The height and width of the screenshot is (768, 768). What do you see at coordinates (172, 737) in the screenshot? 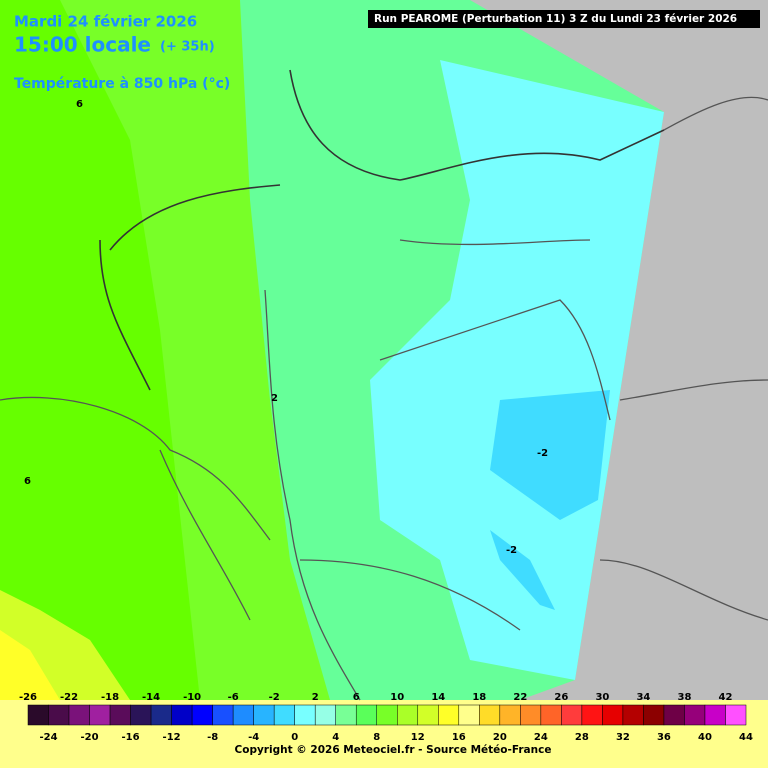
I see `legend-label: -12` at bounding box center [172, 737].